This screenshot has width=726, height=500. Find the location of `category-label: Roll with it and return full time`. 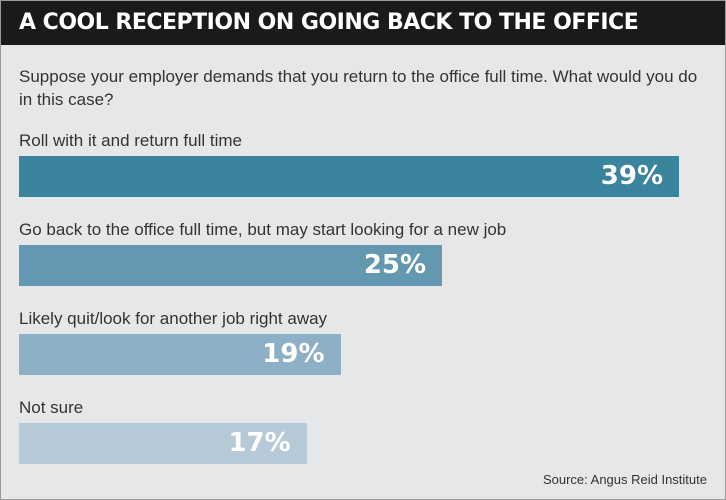

category-label: Roll with it and return full time is located at coordinates (130, 140).